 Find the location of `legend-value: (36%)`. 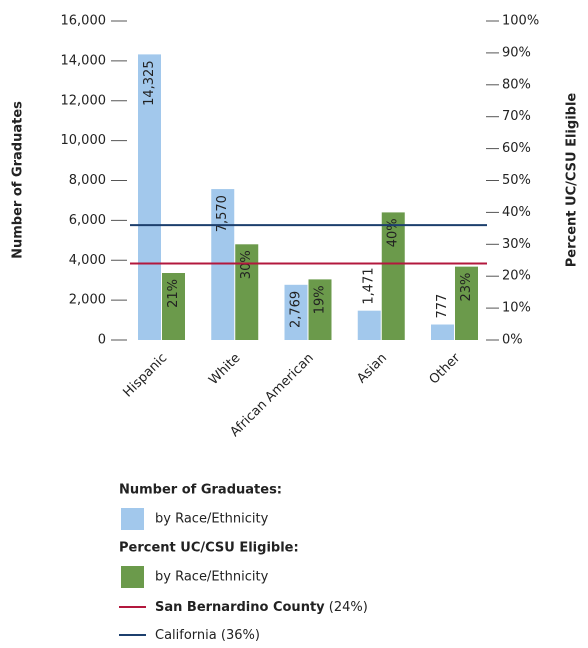

legend-value: (36%) is located at coordinates (240, 635).